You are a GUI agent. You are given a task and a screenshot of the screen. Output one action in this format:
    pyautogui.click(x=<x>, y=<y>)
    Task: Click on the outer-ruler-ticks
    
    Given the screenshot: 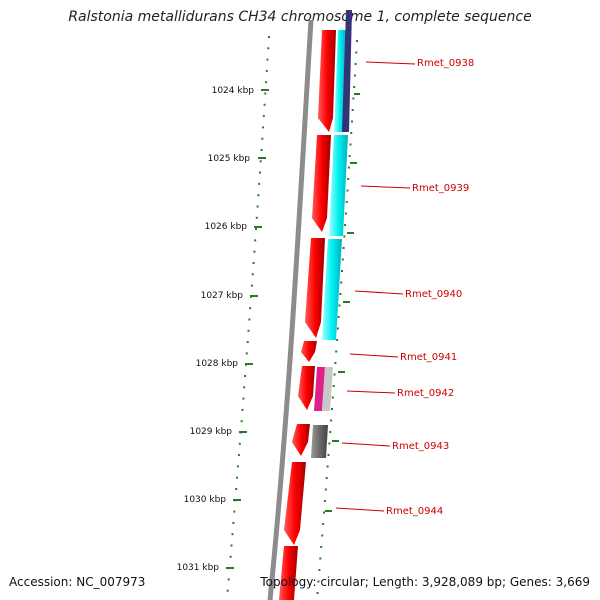 What is the action you would take?
    pyautogui.click(x=342, y=302)
    